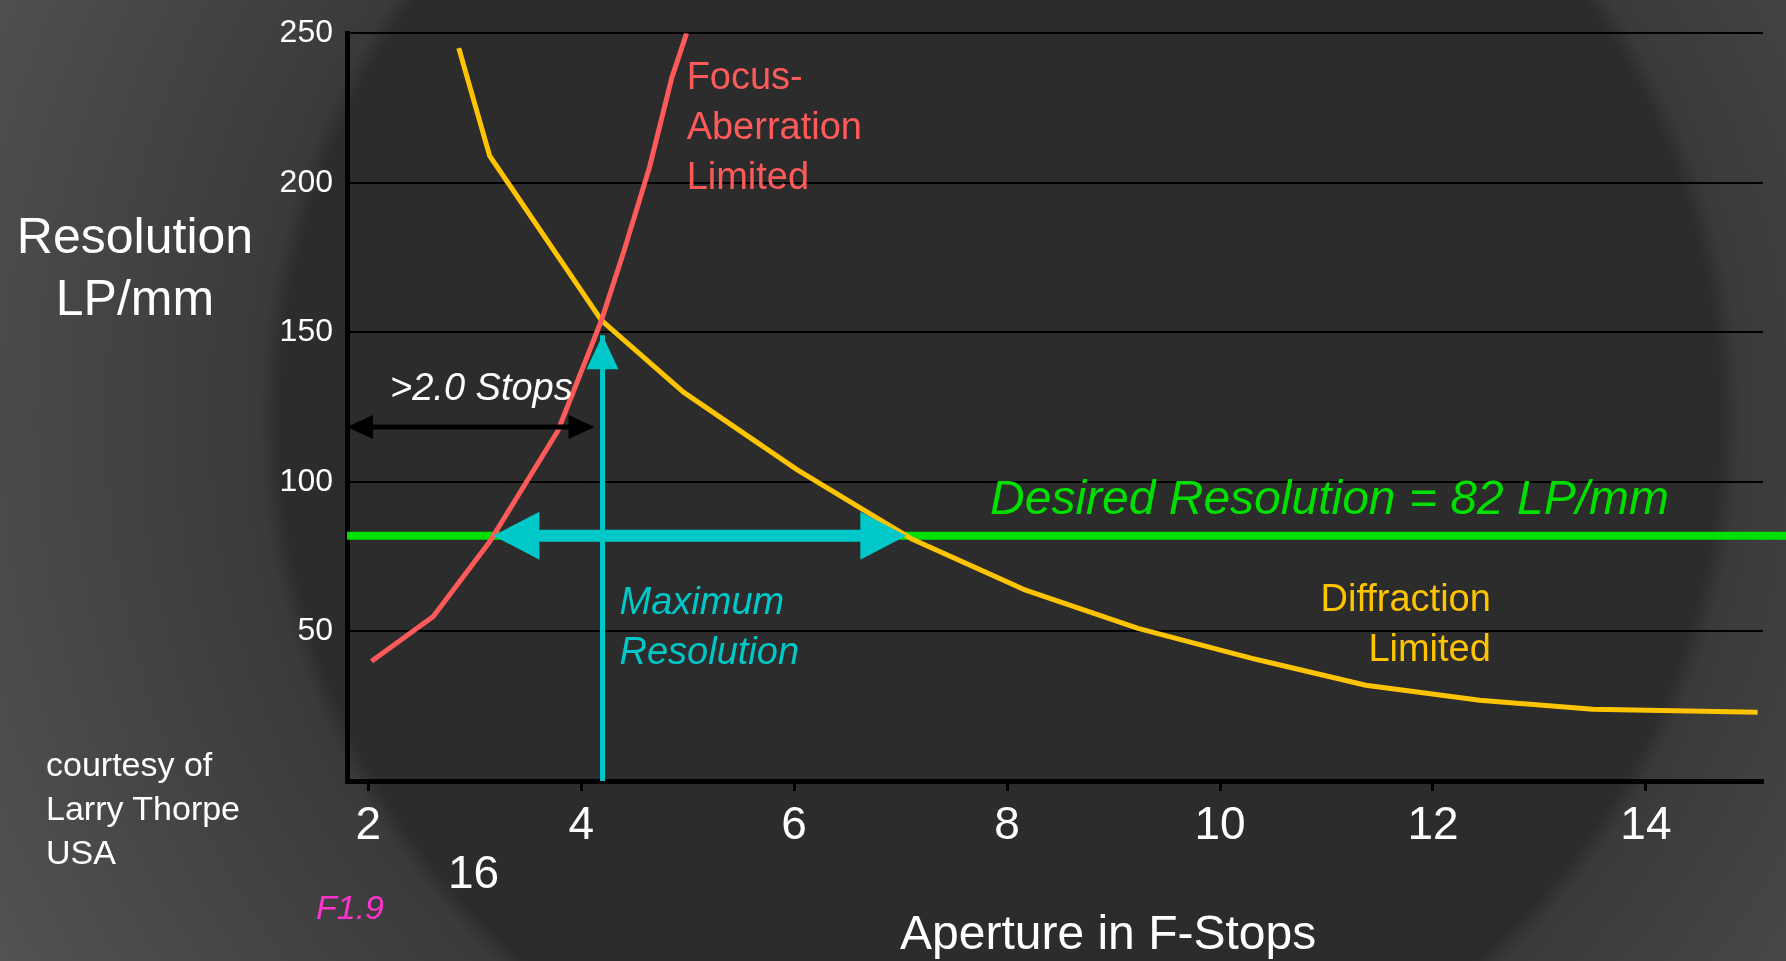 This screenshot has width=1786, height=961. What do you see at coordinates (350, 907) in the screenshot?
I see `text: F1.9` at bounding box center [350, 907].